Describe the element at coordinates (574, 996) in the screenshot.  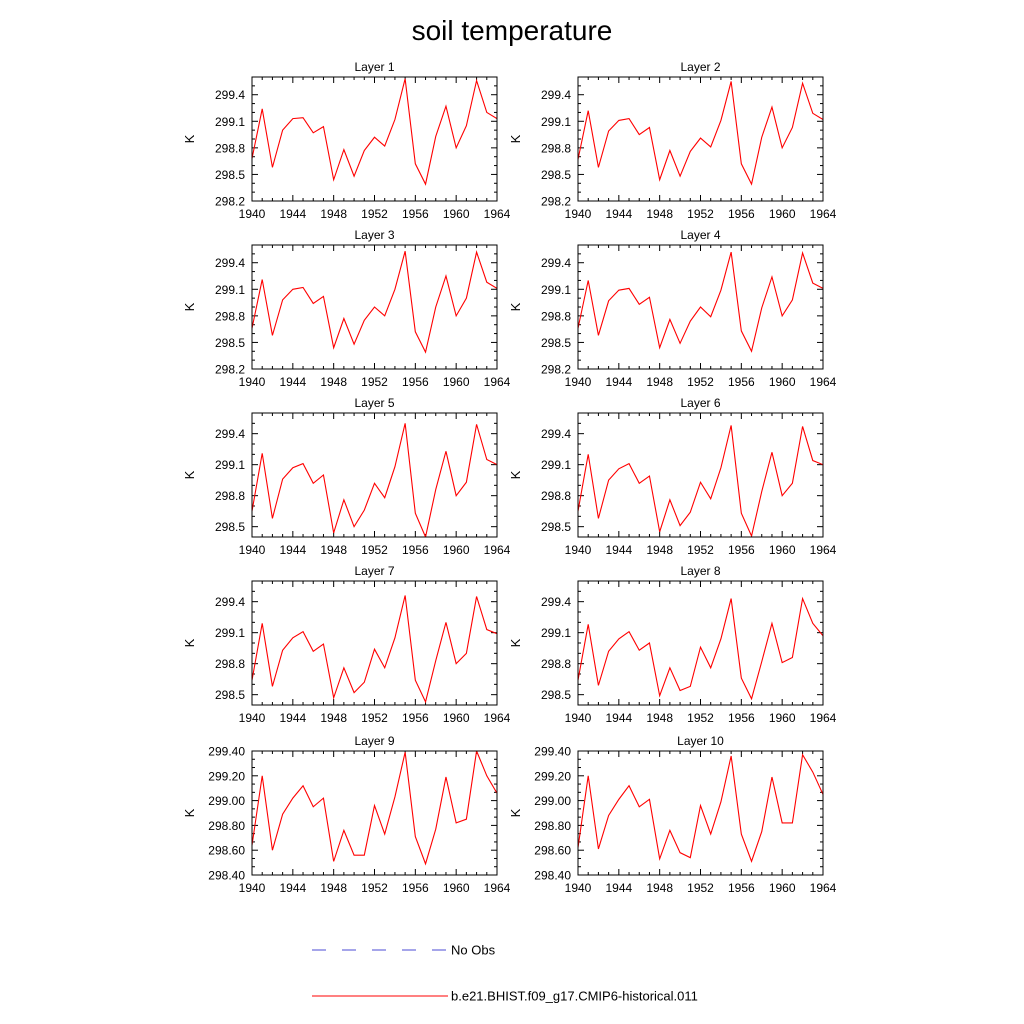
I see `legend-model-label: b.e21.BHIST.f09_g17.CMIP6-historical.011` at that location.